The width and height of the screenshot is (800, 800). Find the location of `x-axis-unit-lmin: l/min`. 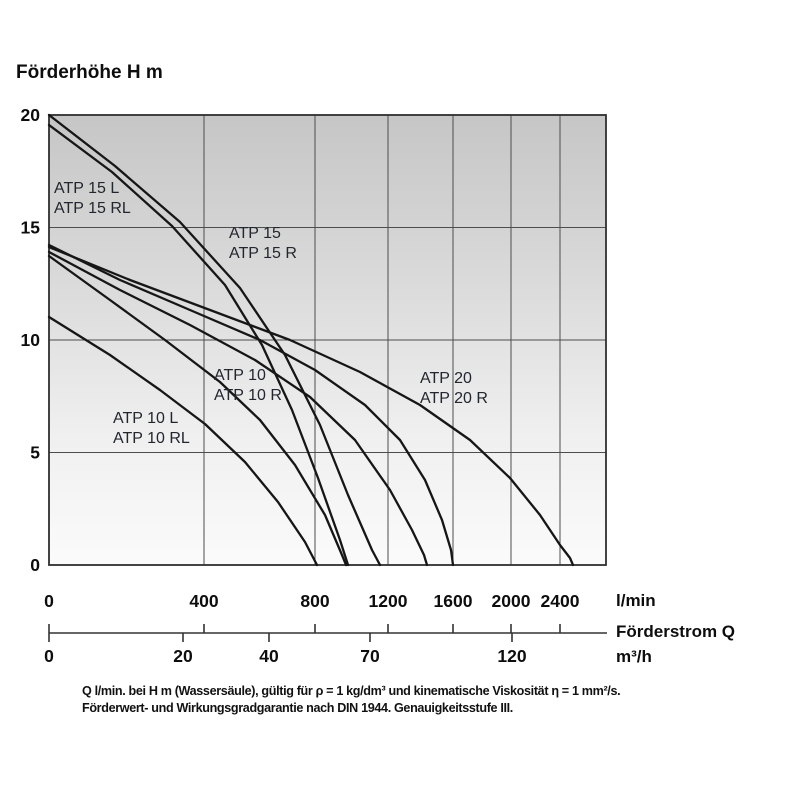

x-axis-unit-lmin: l/min is located at coordinates (636, 600).